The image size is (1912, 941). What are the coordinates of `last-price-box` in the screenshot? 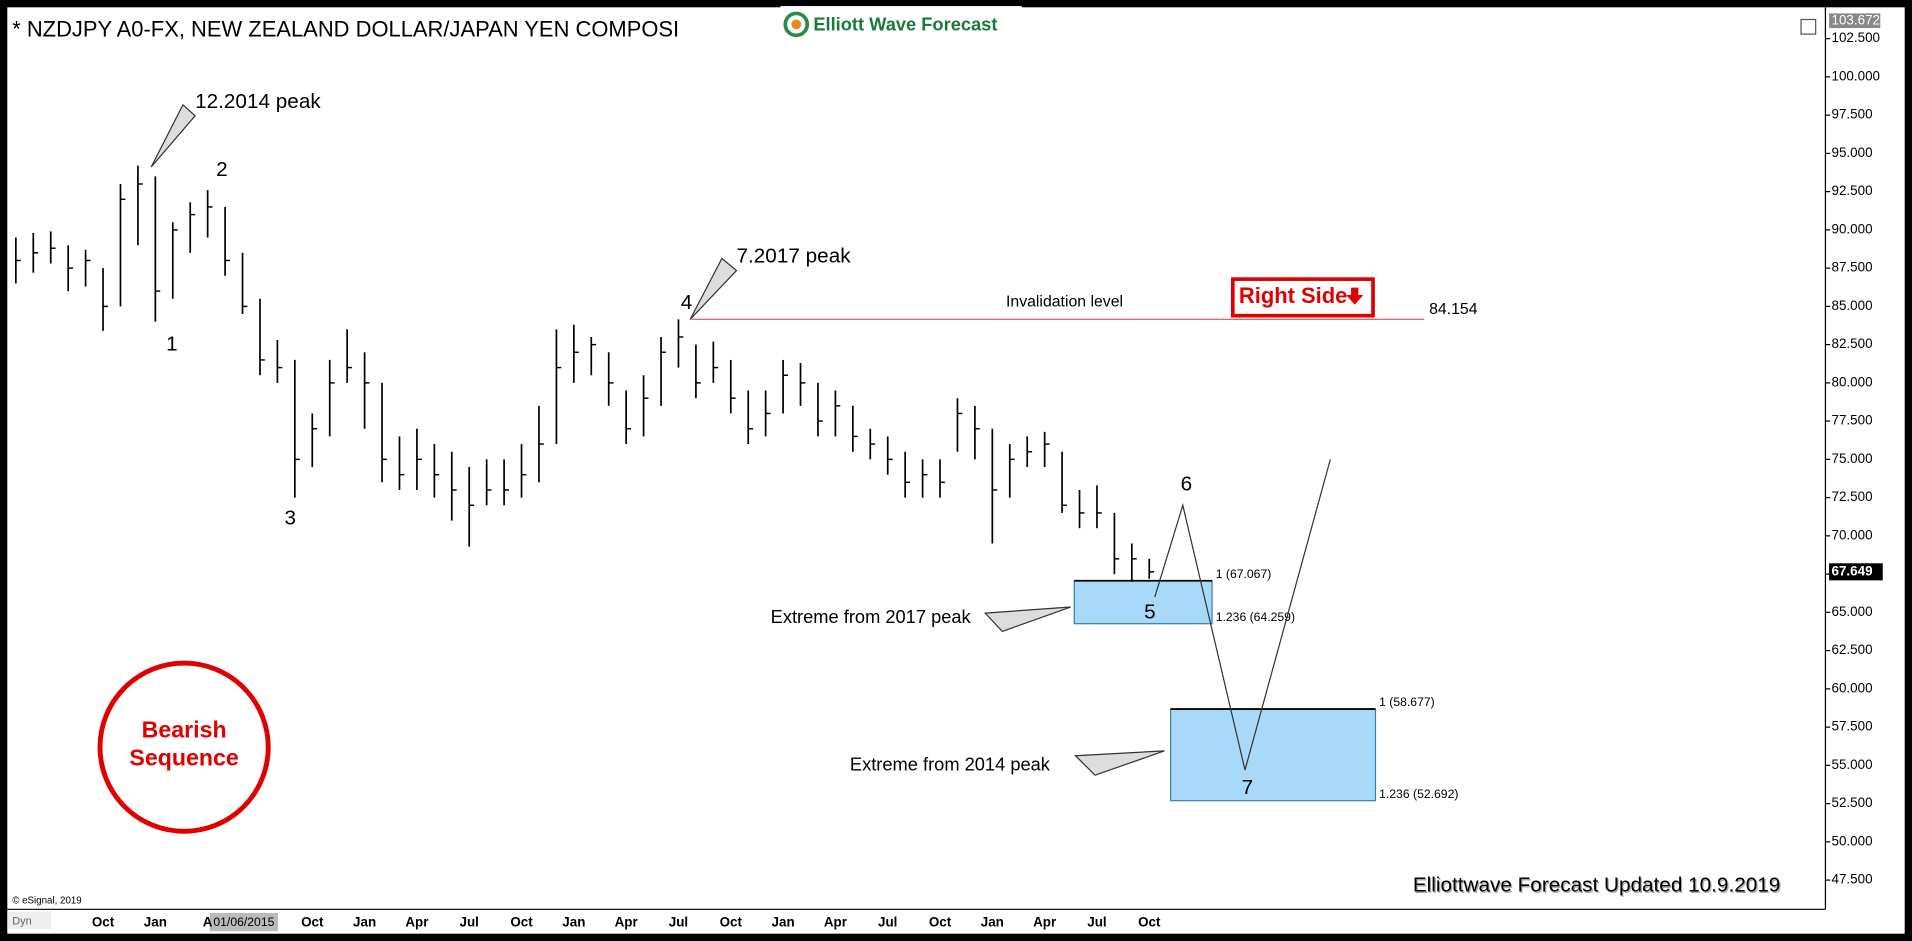 It's located at (1856, 572).